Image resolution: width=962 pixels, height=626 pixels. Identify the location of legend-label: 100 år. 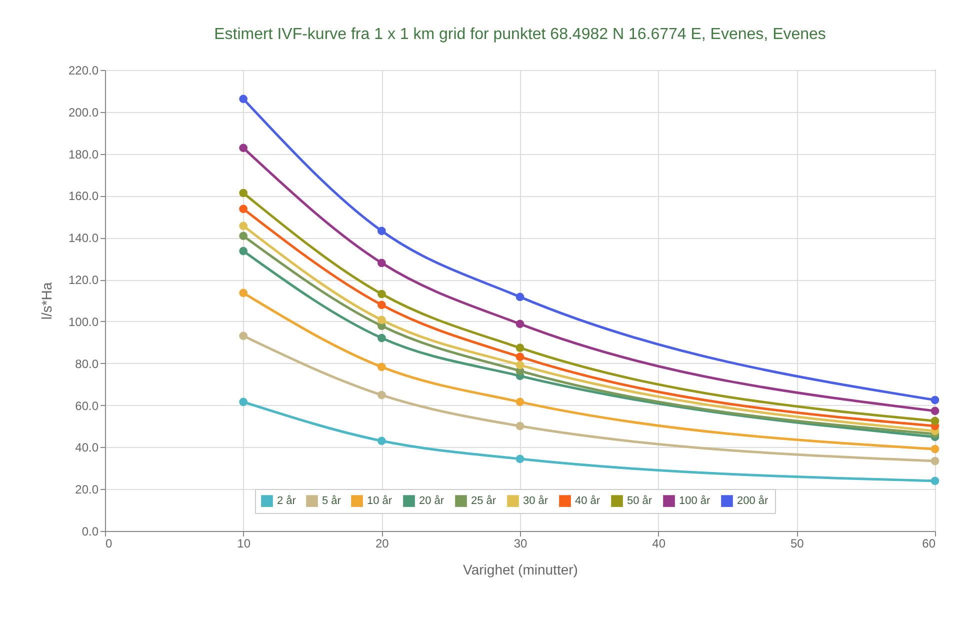
(695, 501).